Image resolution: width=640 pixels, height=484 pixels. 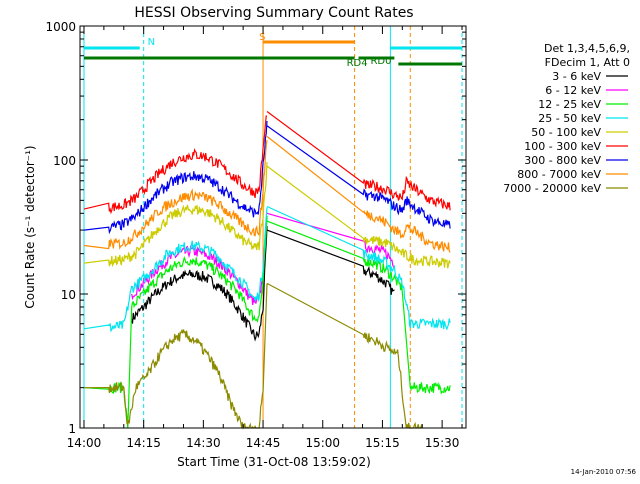 I want to click on y-tick-label: 100, so click(x=64, y=161).